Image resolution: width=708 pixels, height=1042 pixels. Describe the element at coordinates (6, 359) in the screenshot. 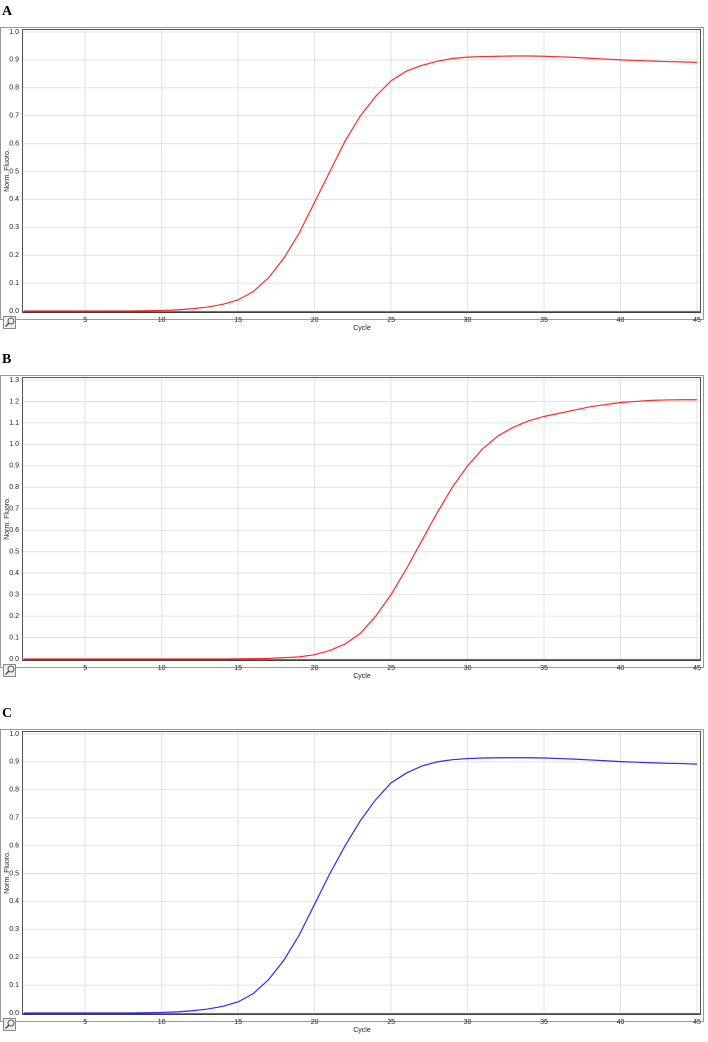

I see `panel-label: B` at that location.